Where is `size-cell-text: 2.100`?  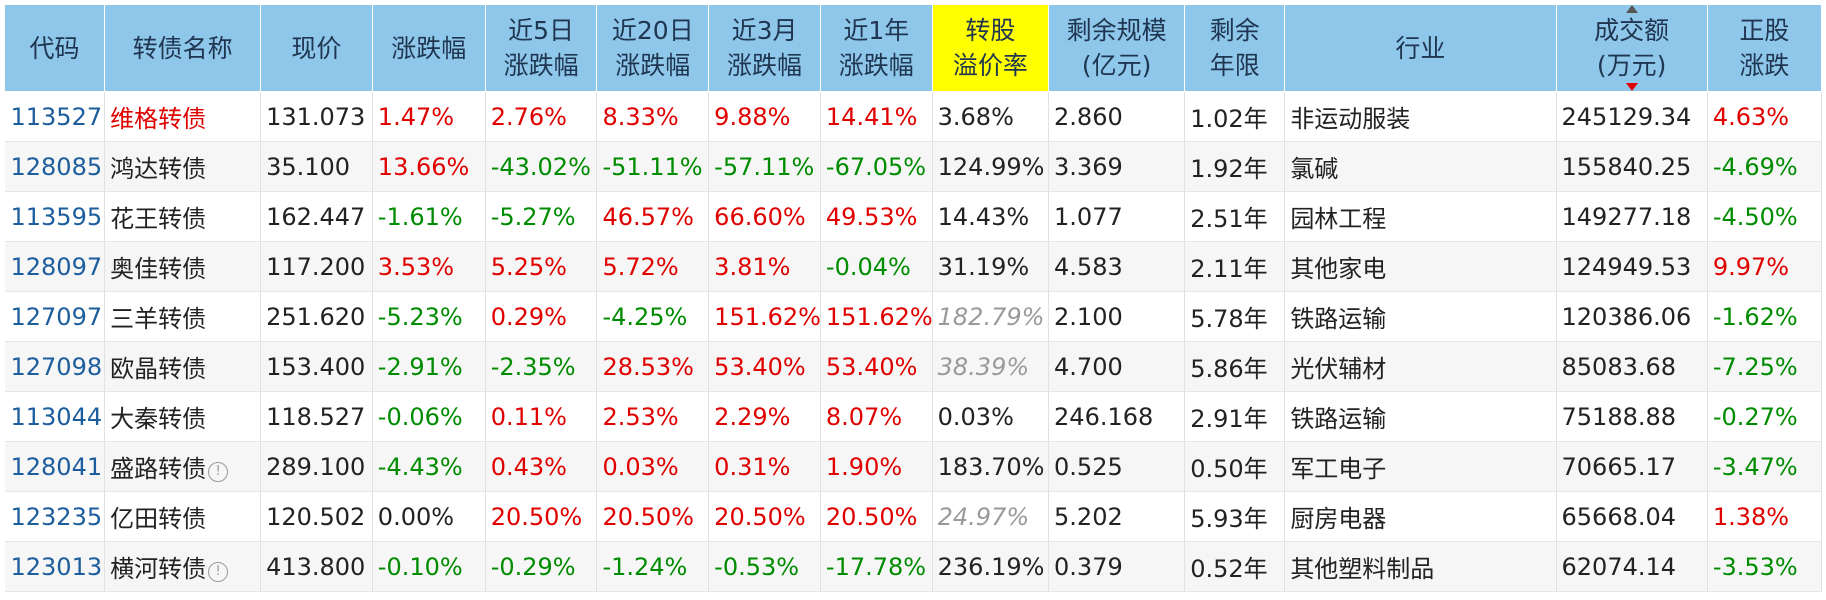 size-cell-text: 2.100 is located at coordinates (1088, 316).